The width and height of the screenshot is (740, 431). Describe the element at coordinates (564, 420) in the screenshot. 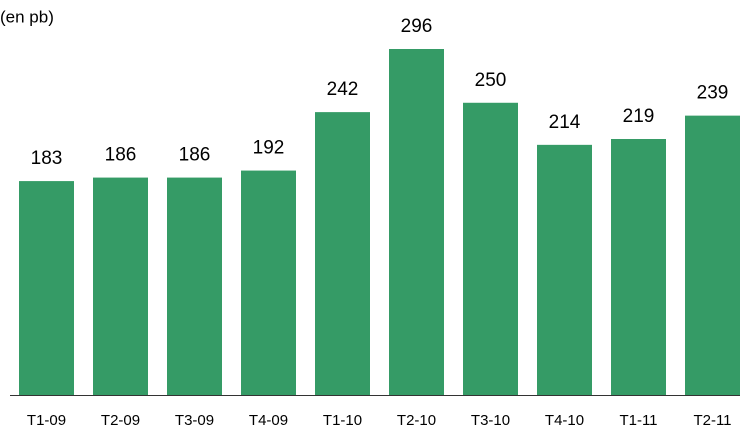

I see `x-tick-label: T4-10` at that location.